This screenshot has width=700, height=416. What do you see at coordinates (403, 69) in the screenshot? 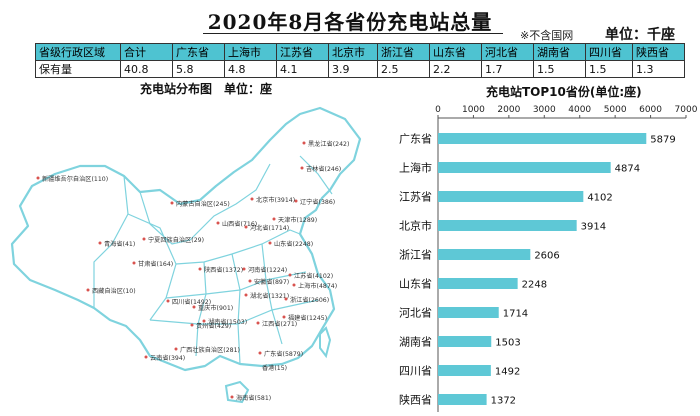
I see `table-cell: 2.5` at bounding box center [403, 69].